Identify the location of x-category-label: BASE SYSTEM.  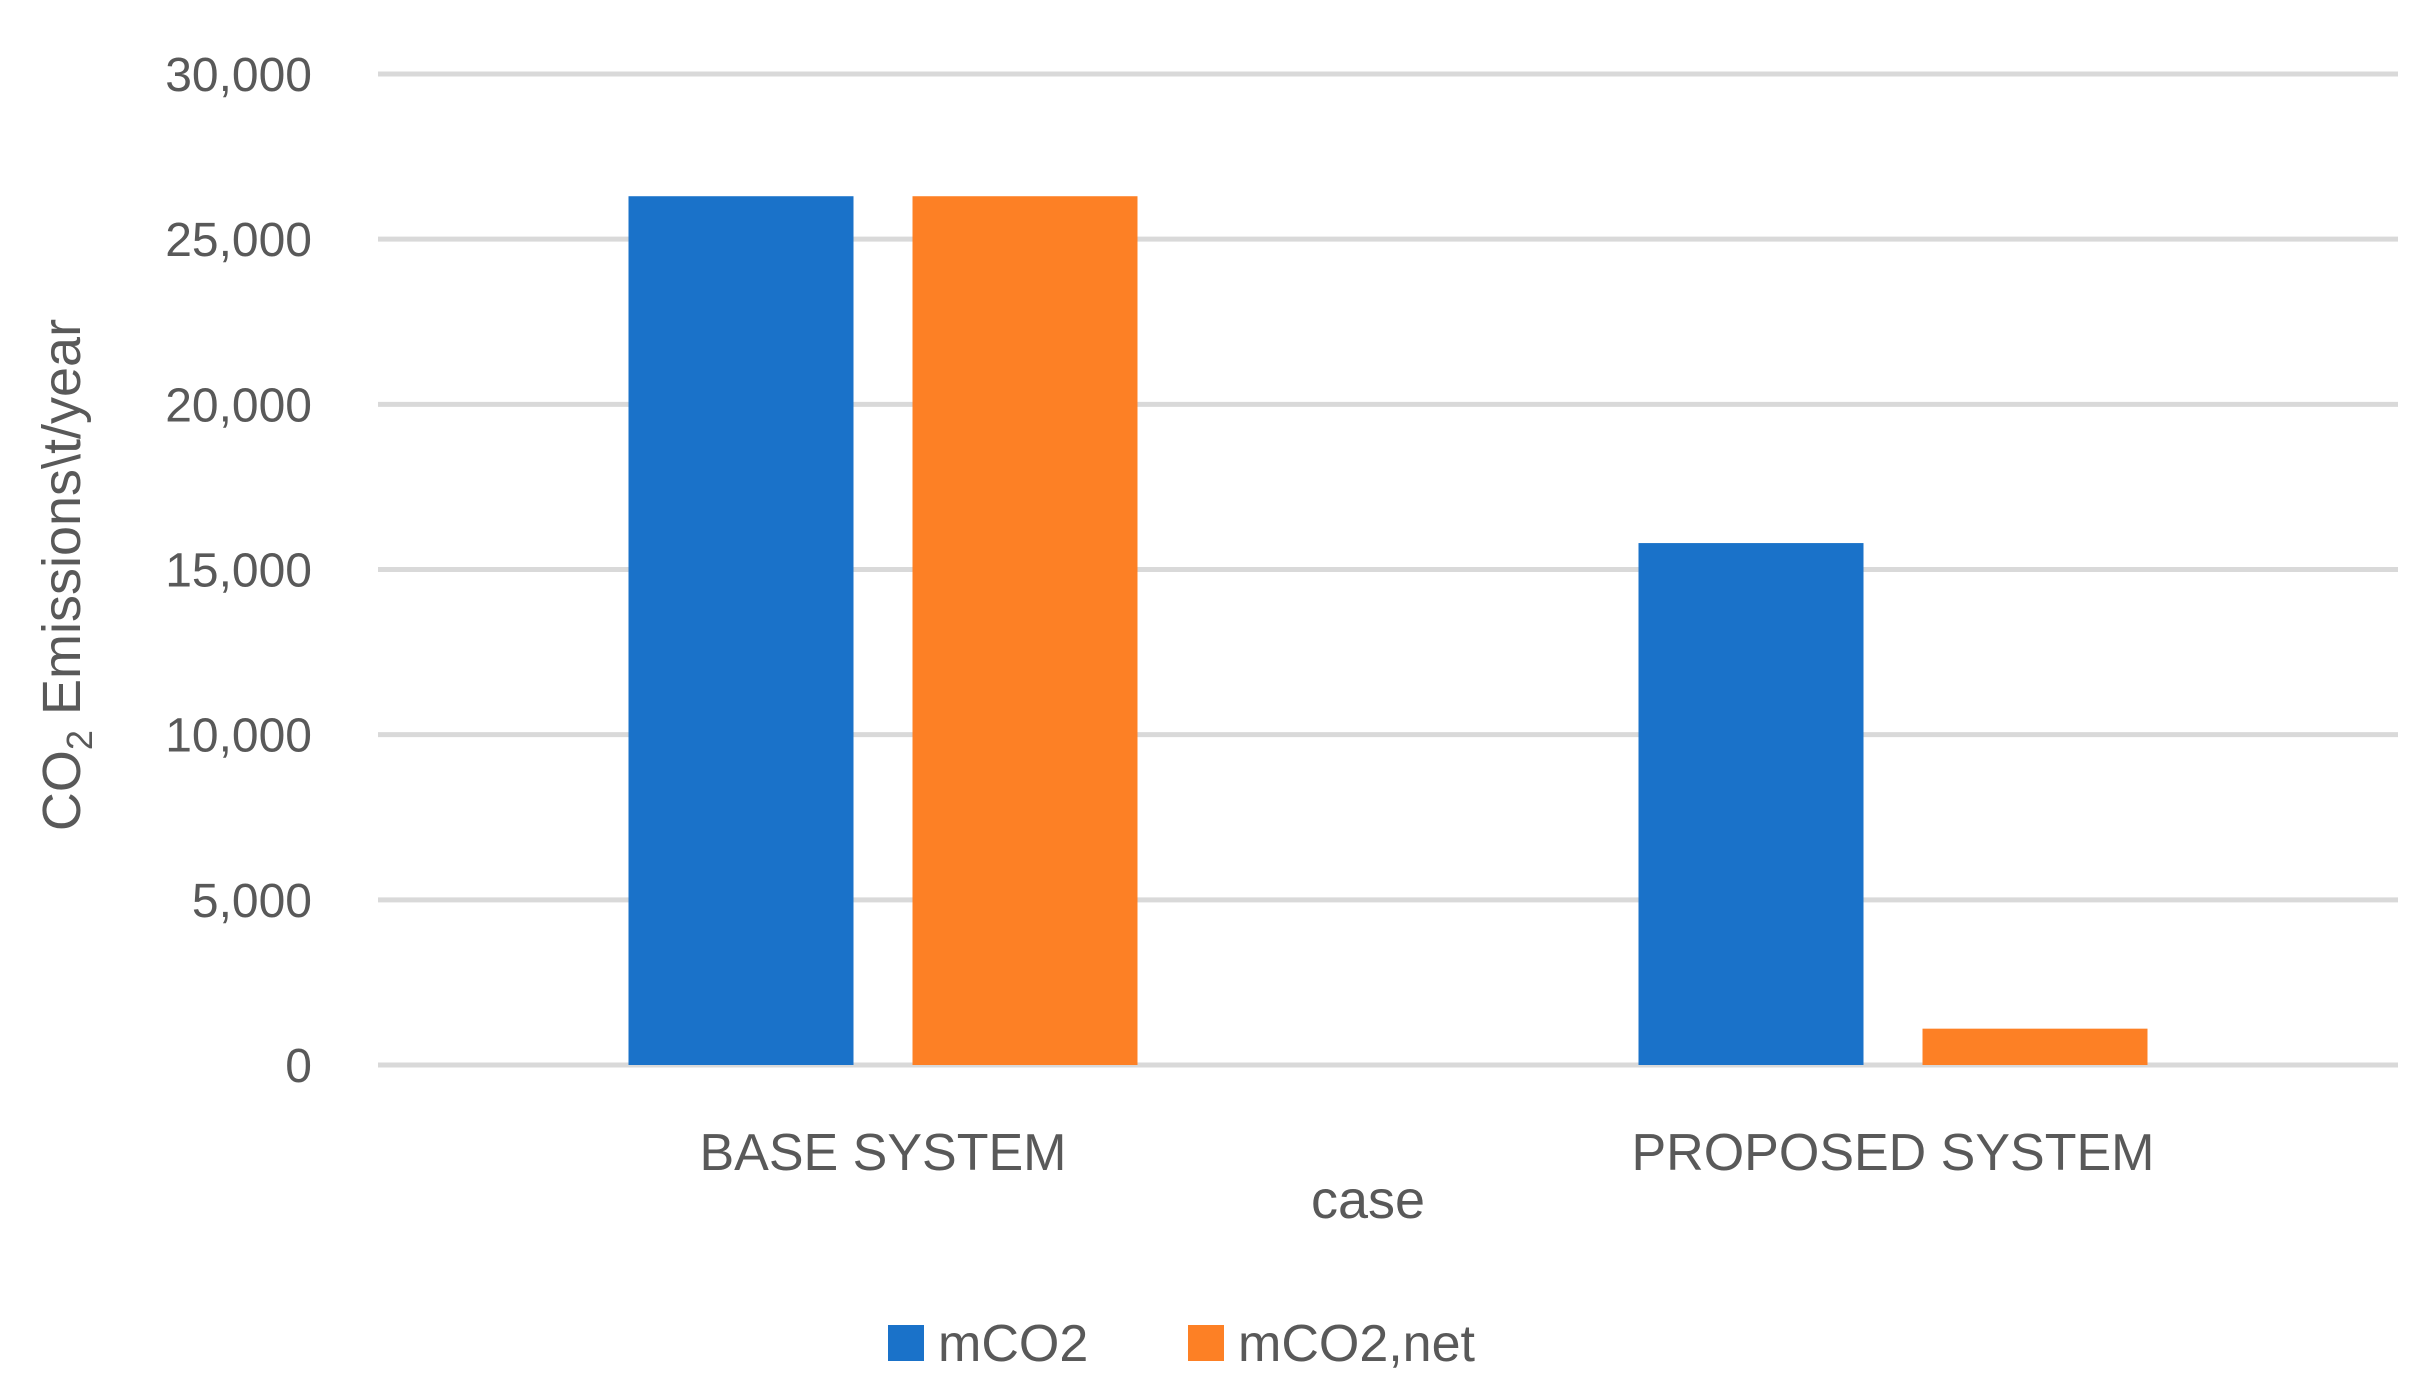
(883, 1153).